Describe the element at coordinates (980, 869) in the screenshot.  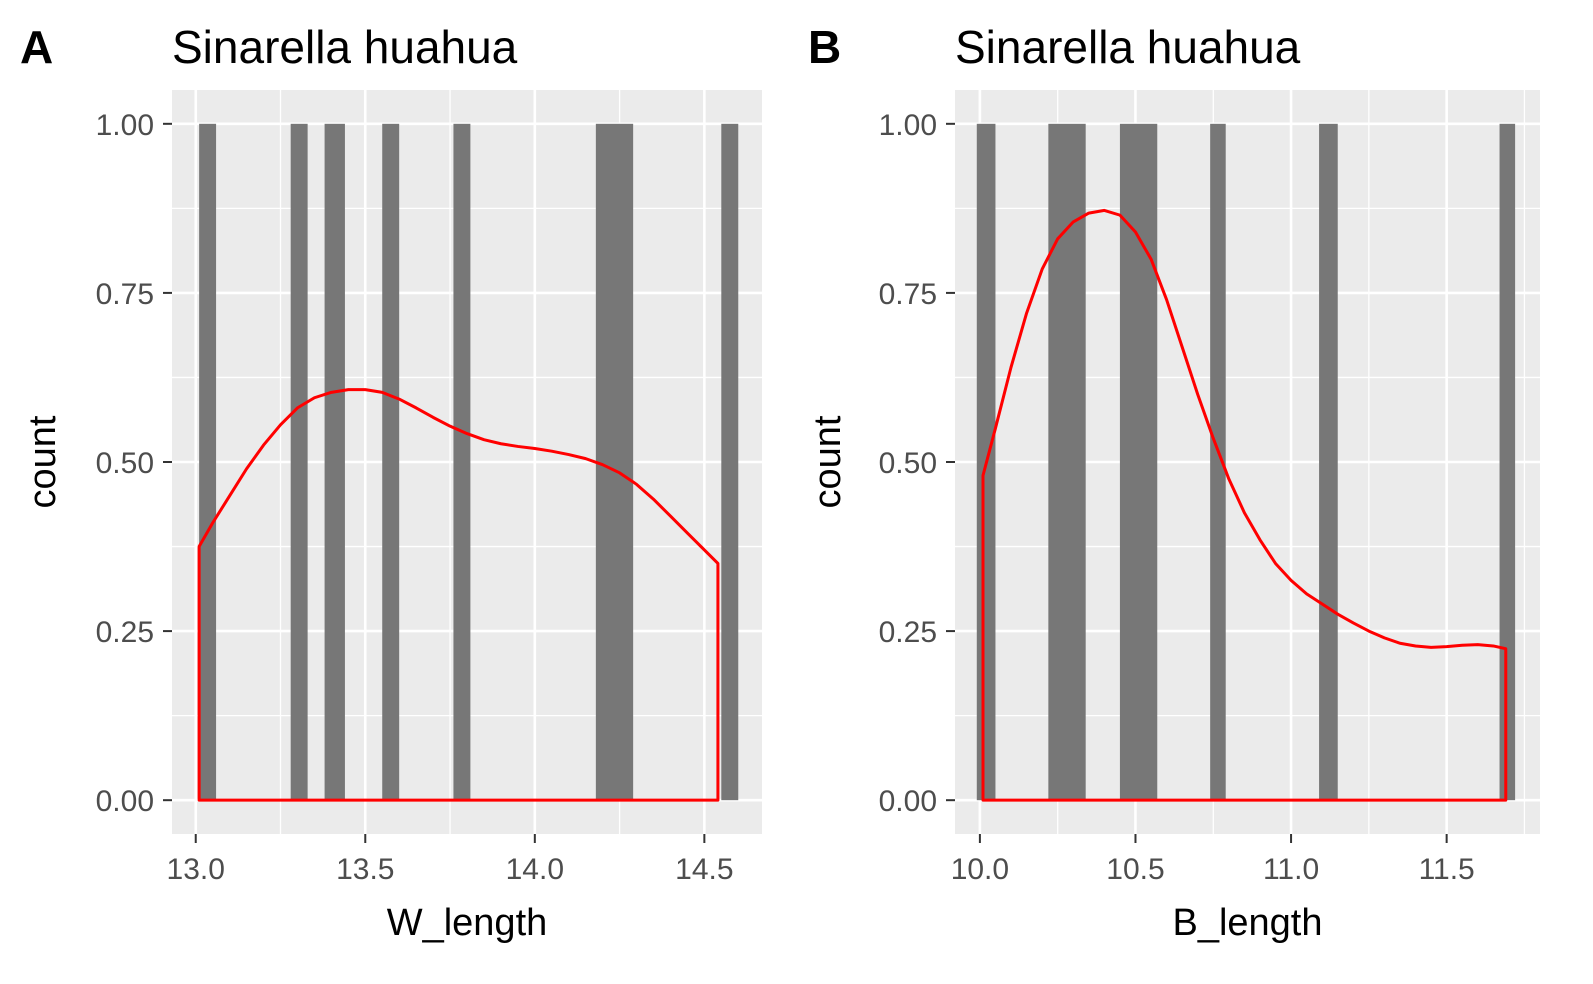
I see `x-tick-label: 10.0` at that location.